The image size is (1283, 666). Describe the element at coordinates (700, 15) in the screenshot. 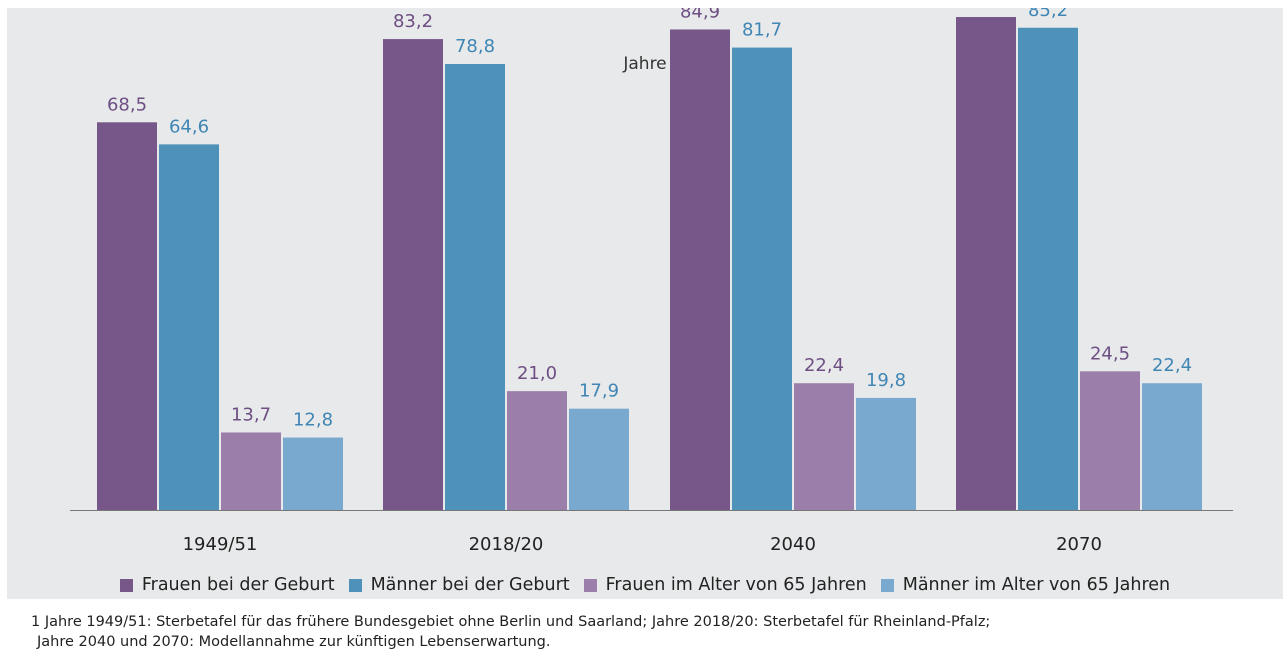

I see `data-label: 84,9` at that location.